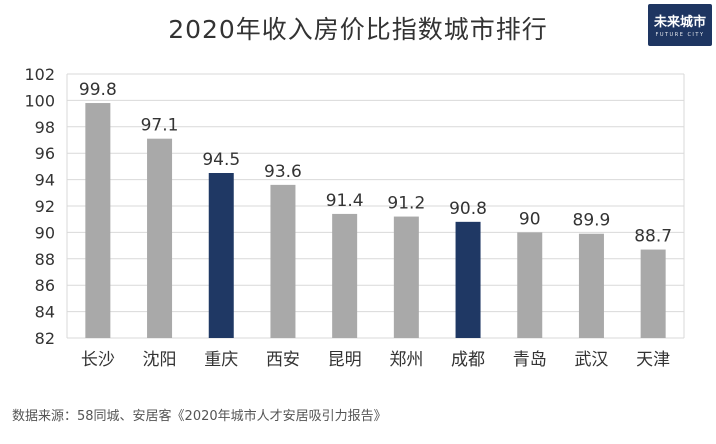 The height and width of the screenshot is (444, 716). What do you see at coordinates (45, 127) in the screenshot?
I see `y-tick-label: 98` at bounding box center [45, 127].